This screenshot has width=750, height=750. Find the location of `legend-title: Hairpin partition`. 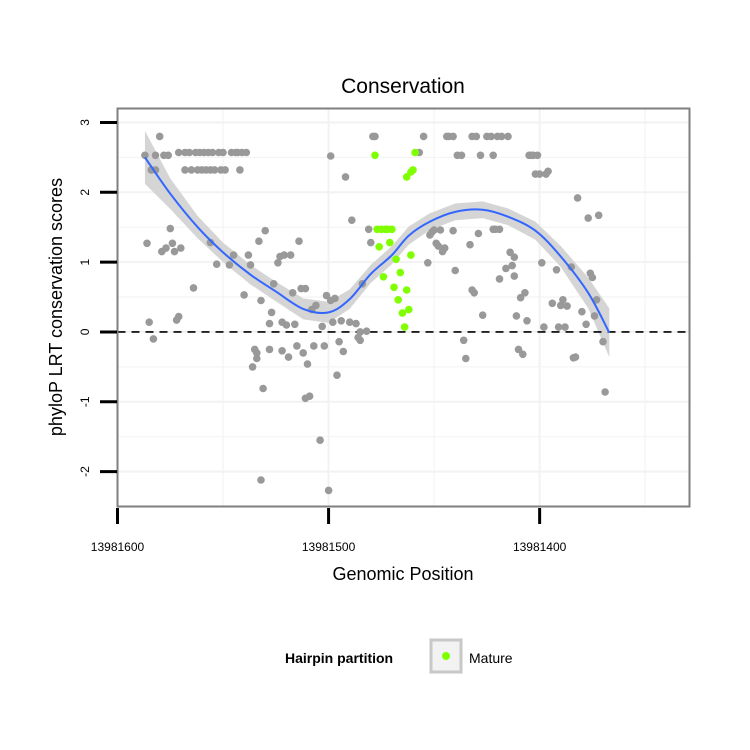

legend-title: Hairpin partition is located at coordinates (339, 658).